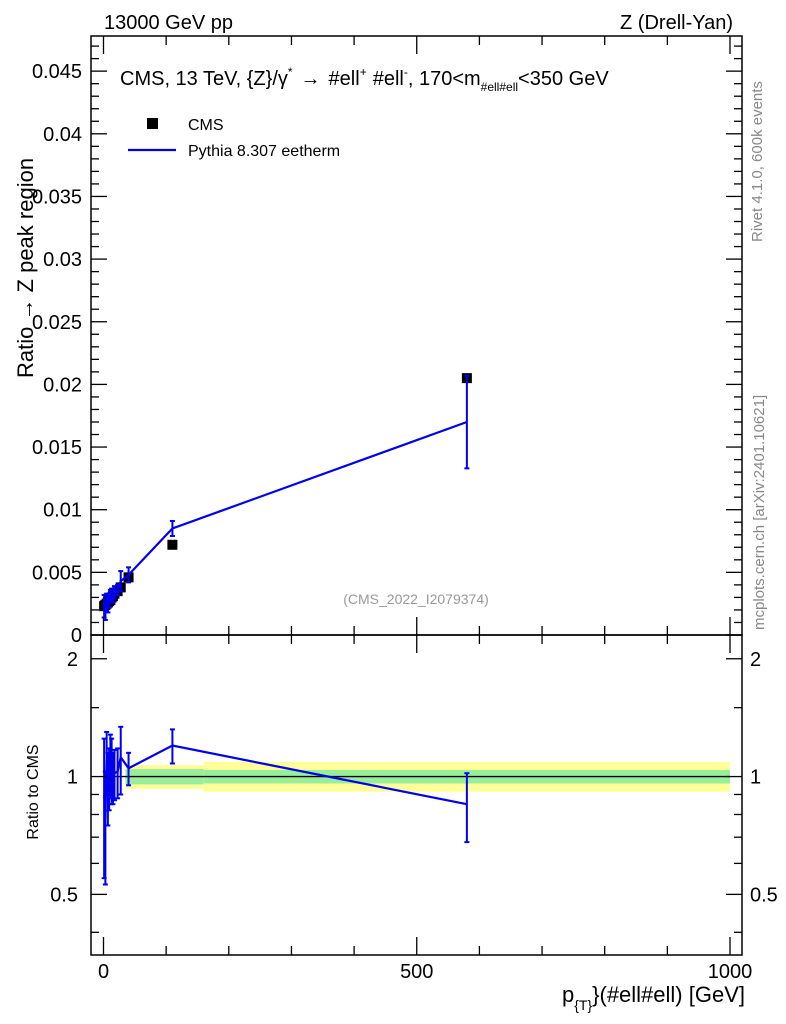  I want to click on rivet-label: Rivet 4.1.0, 600k events, so click(757, 161).